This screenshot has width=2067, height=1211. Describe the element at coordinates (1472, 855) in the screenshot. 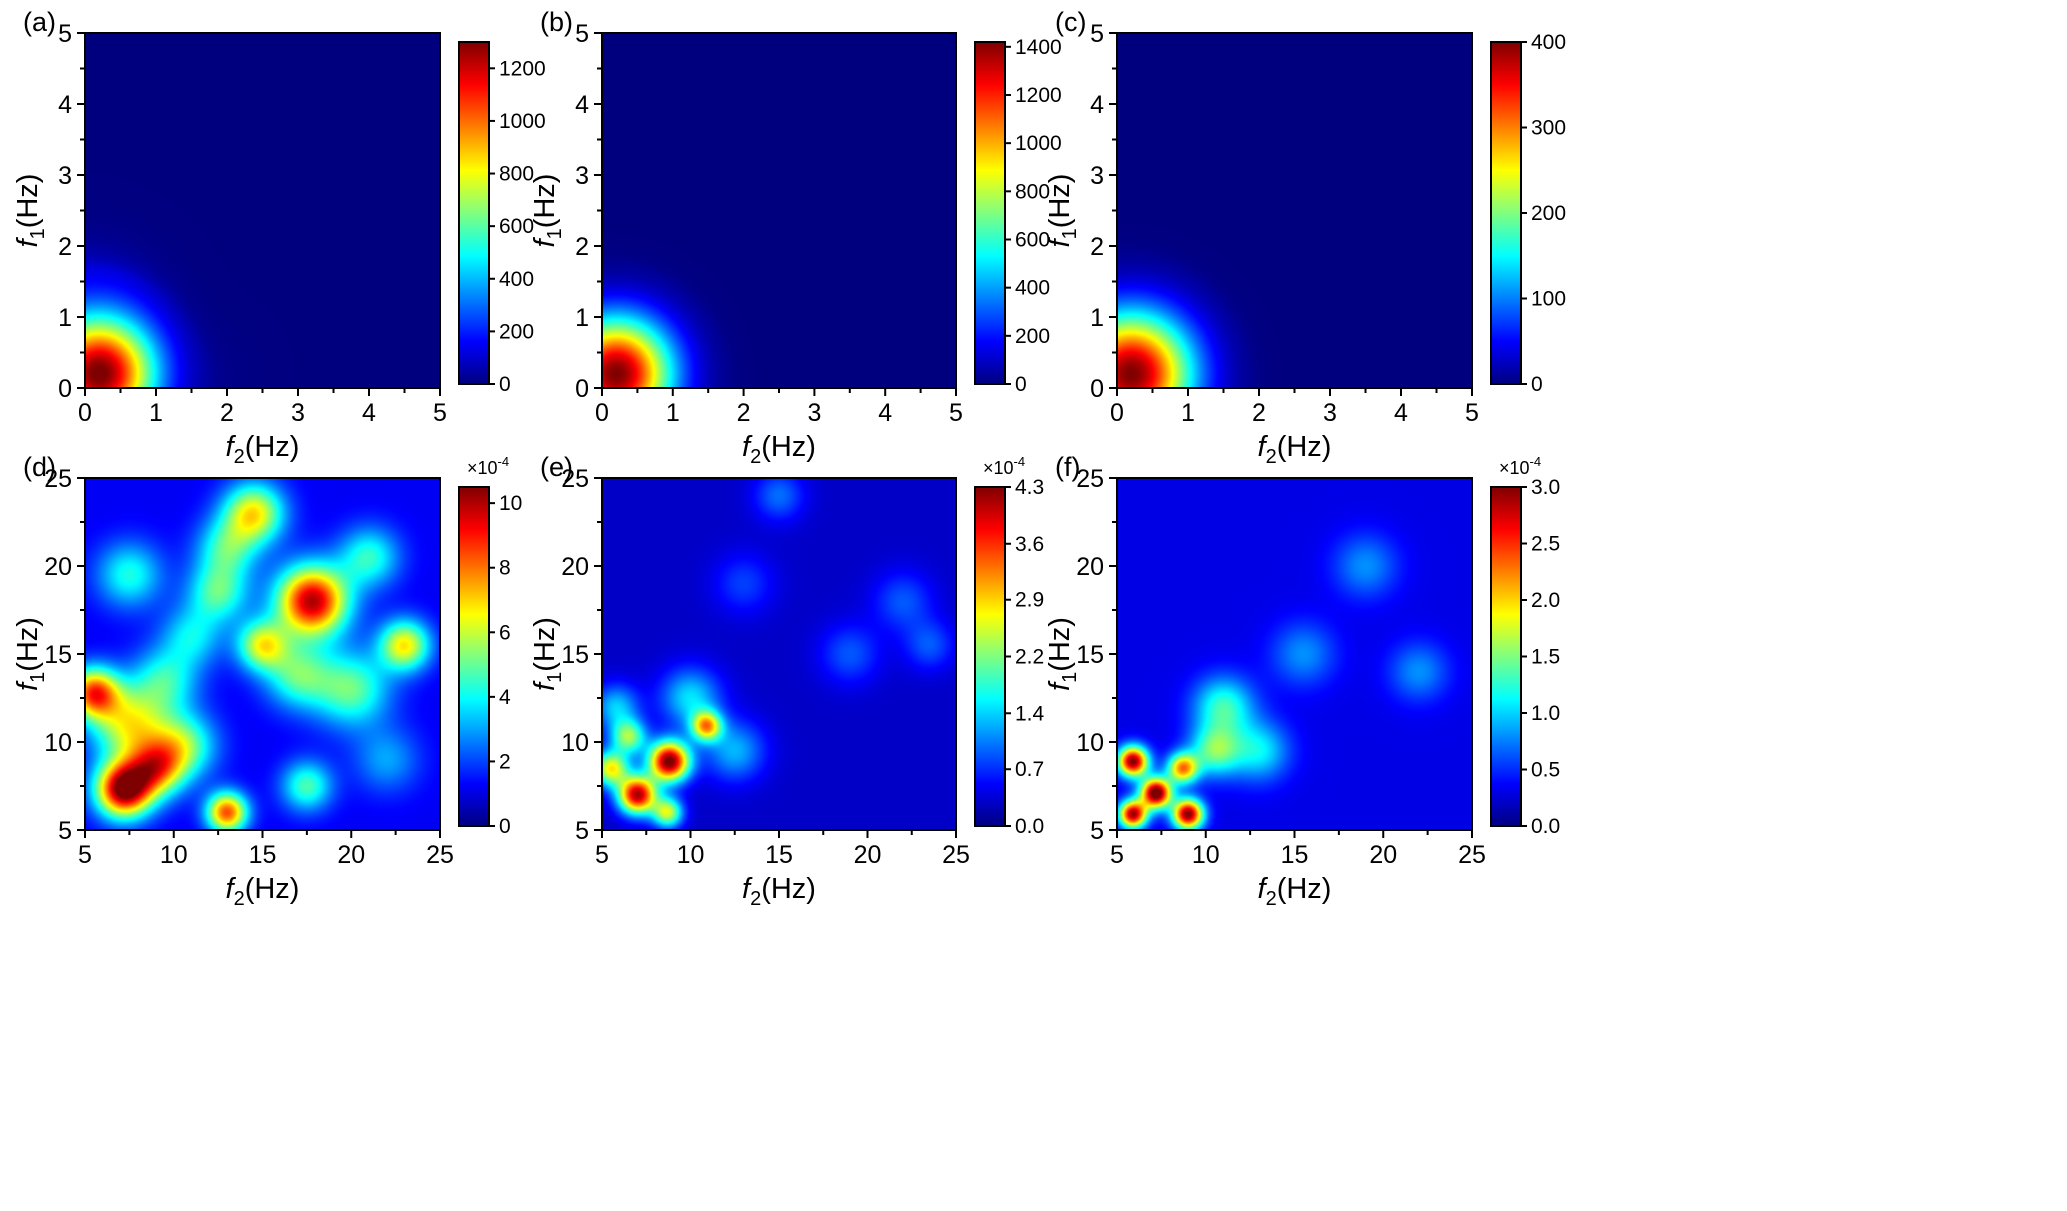

I see `x-tick-label: 25` at that location.